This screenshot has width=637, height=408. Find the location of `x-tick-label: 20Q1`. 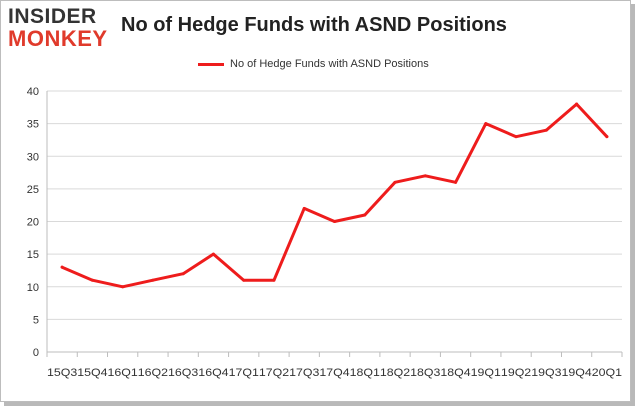

x-tick-label: 20Q1 is located at coordinates (607, 373).